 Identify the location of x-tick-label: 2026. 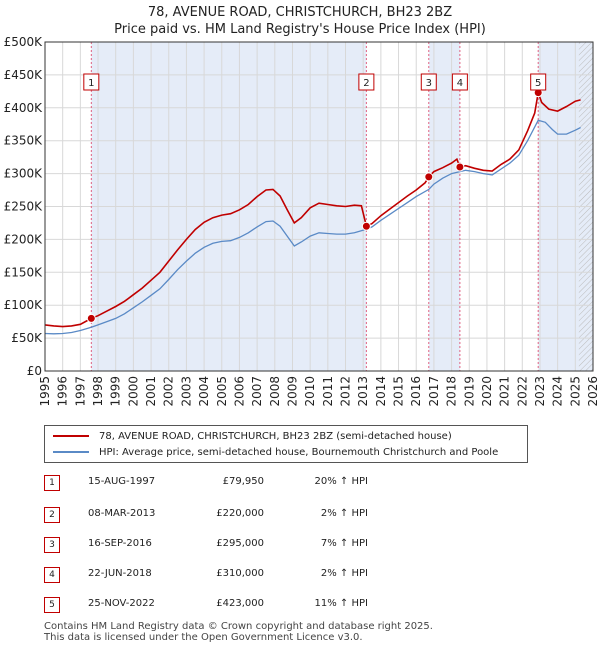
(593, 391).